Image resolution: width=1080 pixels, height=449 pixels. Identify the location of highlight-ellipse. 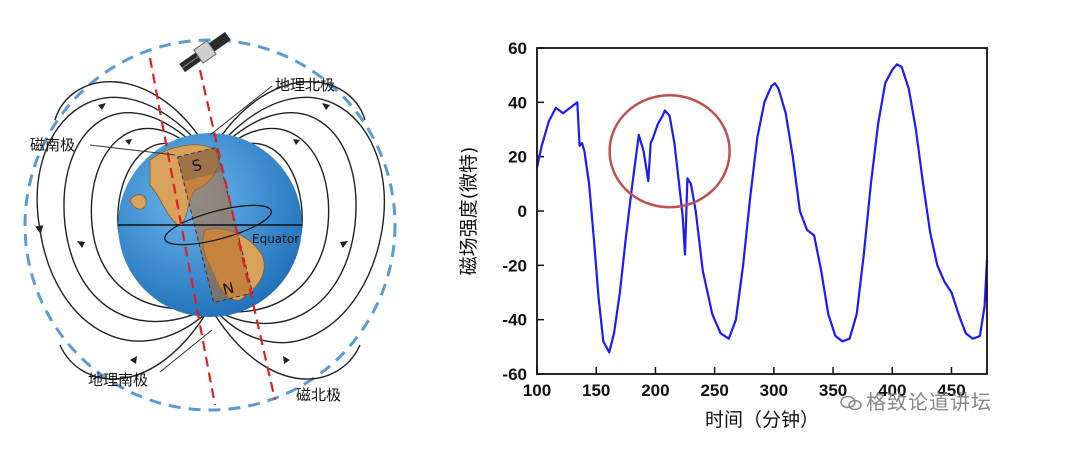
(669, 151).